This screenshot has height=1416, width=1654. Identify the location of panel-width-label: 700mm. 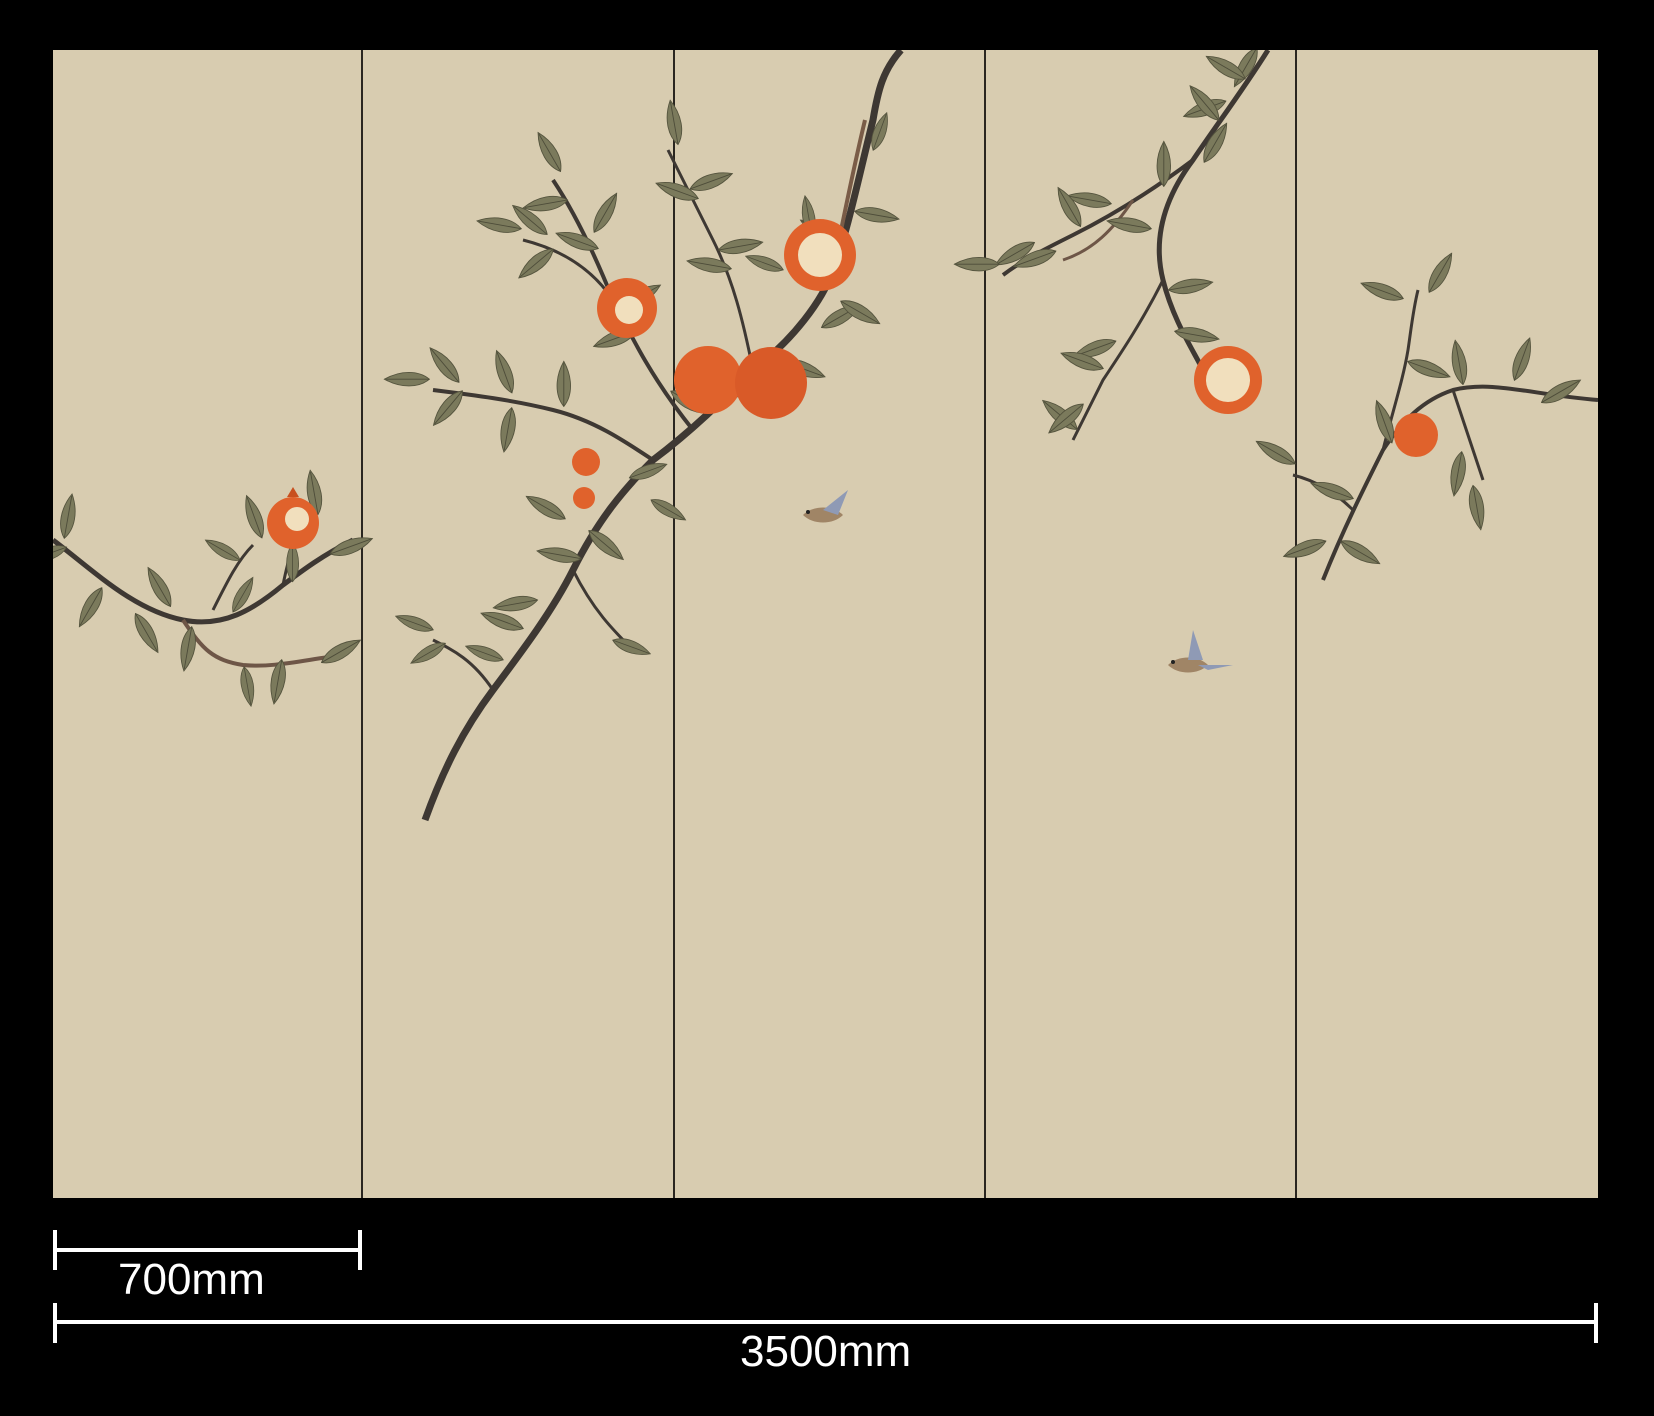
(191, 1279).